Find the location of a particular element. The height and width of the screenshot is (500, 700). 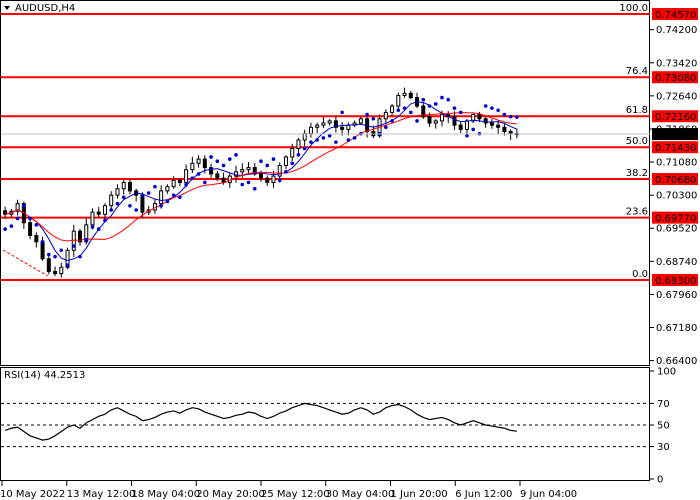

fib-price-label: 0.72160 is located at coordinates (675, 117).